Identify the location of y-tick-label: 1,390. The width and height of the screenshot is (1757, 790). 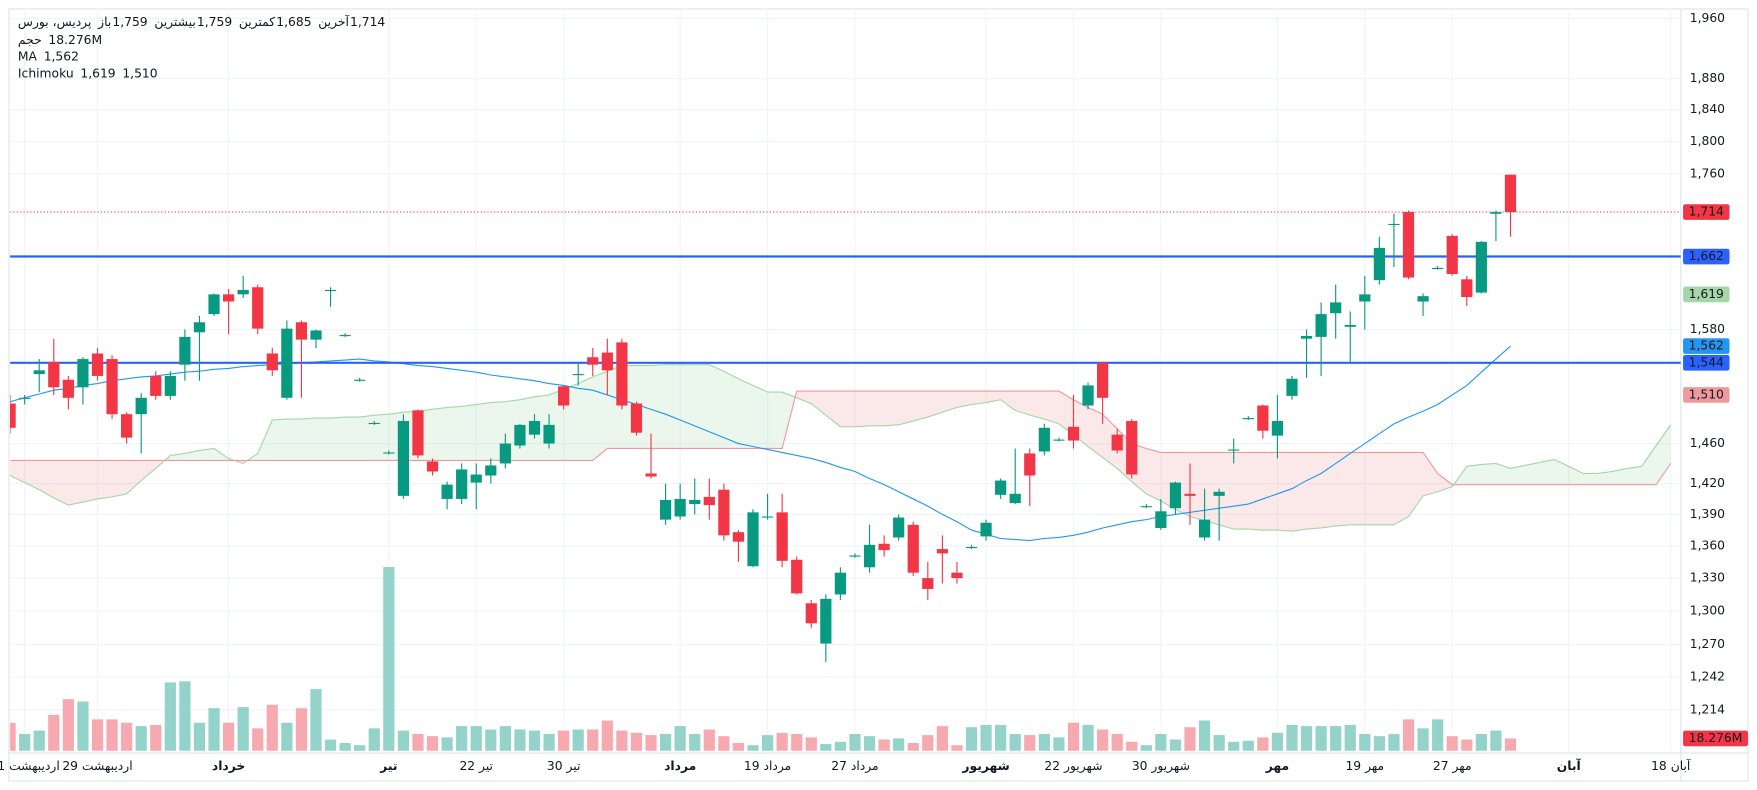
(1707, 514).